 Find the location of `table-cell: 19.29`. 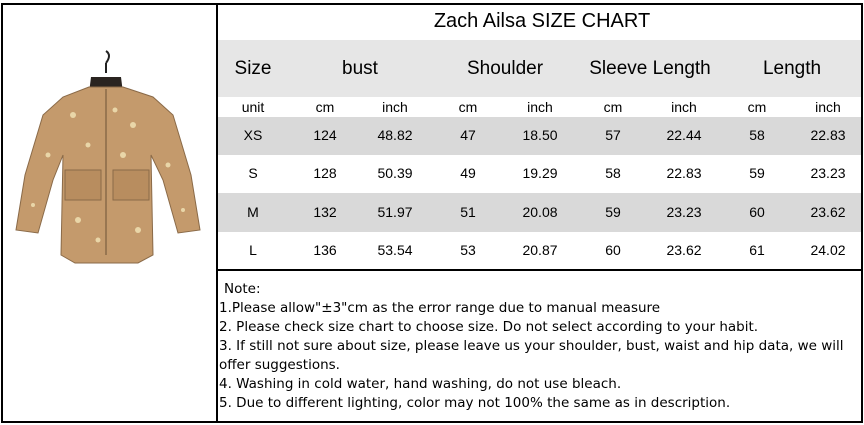

table-cell: 19.29 is located at coordinates (540, 173).